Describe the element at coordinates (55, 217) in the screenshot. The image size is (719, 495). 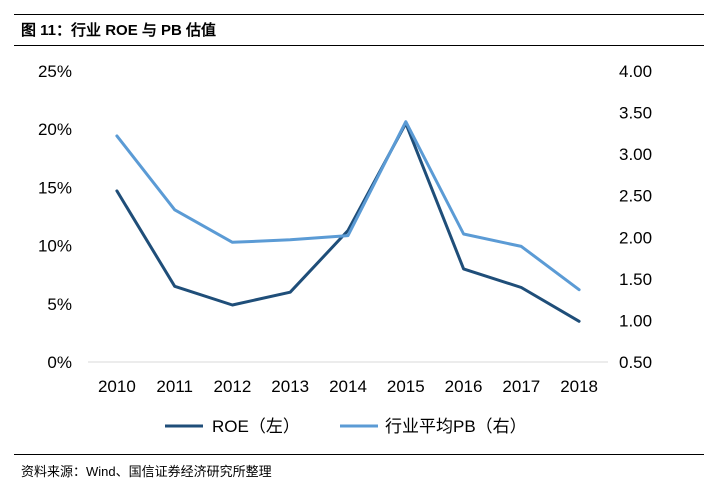
I see `left-axis: 0% 5% 10% 15% 20% 25%` at that location.